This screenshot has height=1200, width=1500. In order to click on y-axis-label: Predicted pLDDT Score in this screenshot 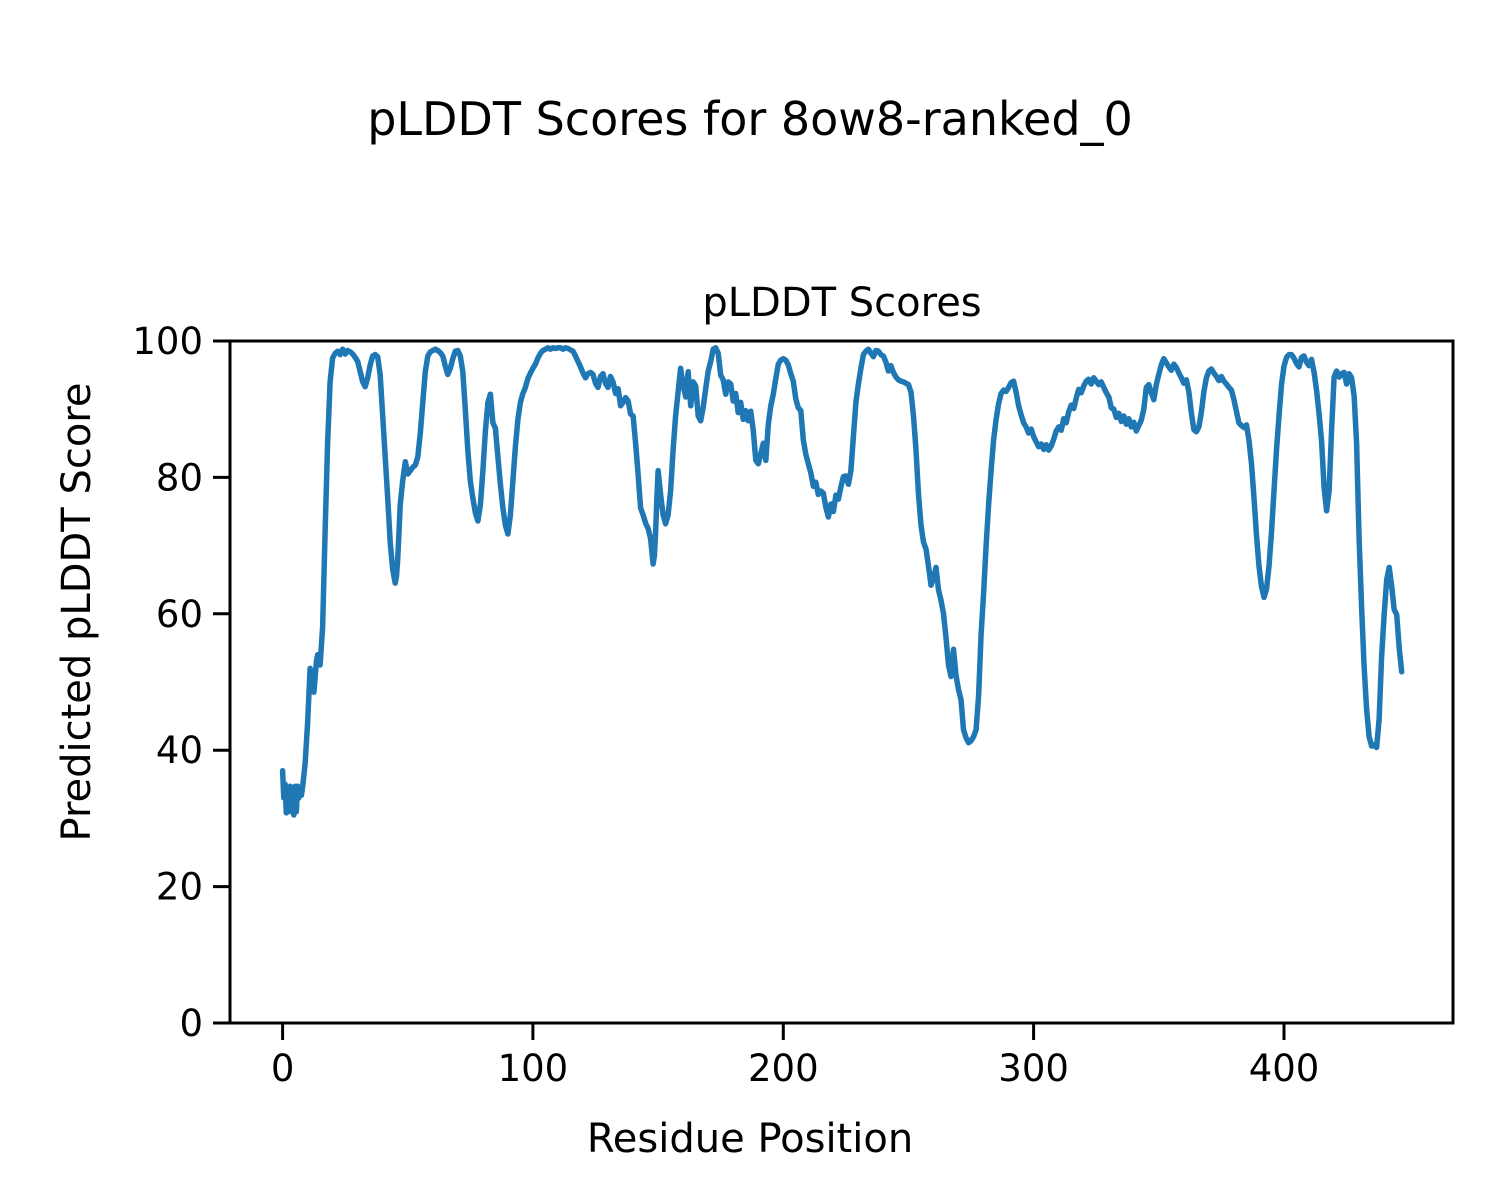, I will do `click(77, 612)`.